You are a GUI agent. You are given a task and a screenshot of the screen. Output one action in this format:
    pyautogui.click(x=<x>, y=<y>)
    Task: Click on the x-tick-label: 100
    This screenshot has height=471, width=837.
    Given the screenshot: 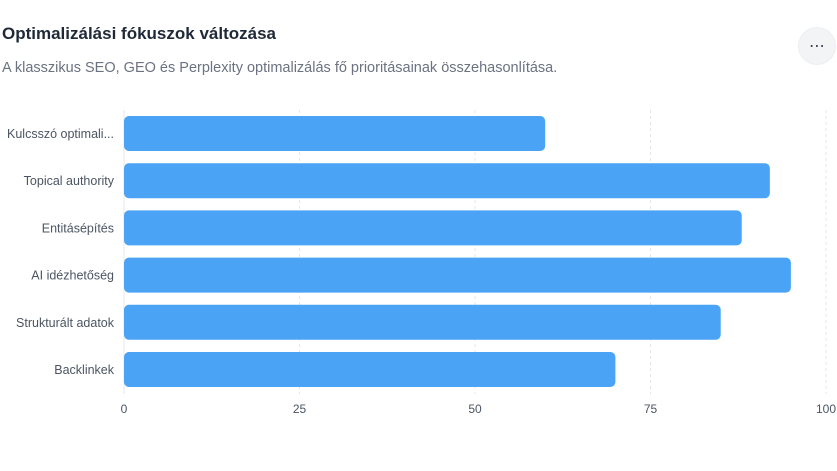 What is the action you would take?
    pyautogui.click(x=826, y=409)
    